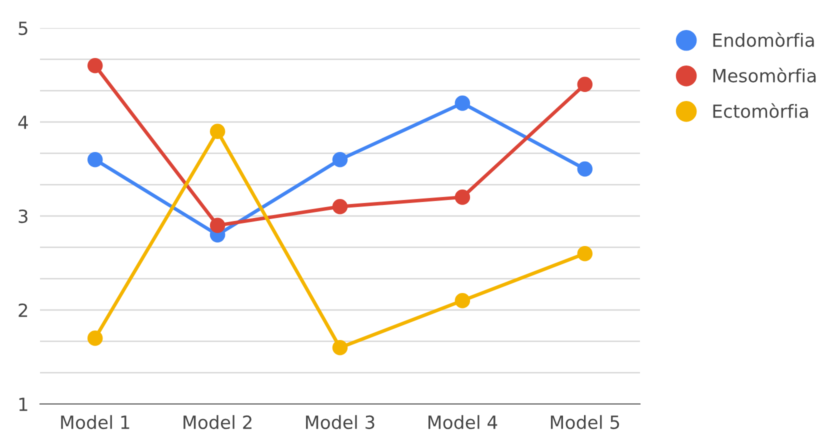 This screenshot has height=441, width=839. What do you see at coordinates (763, 39) in the screenshot?
I see `legend-label: Endomòrfia` at bounding box center [763, 39].